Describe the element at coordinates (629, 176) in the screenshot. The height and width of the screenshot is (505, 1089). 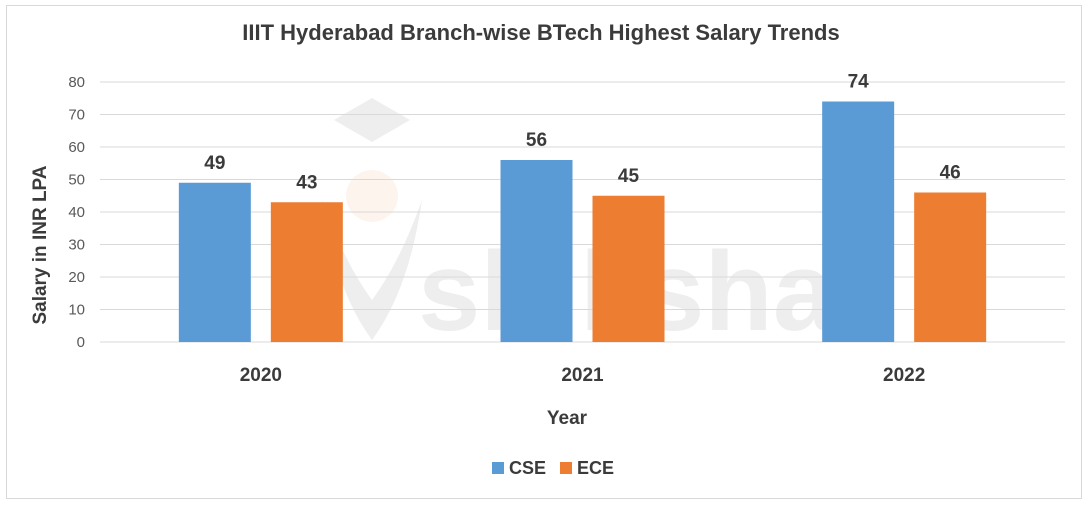
I see `data-label: 45` at that location.